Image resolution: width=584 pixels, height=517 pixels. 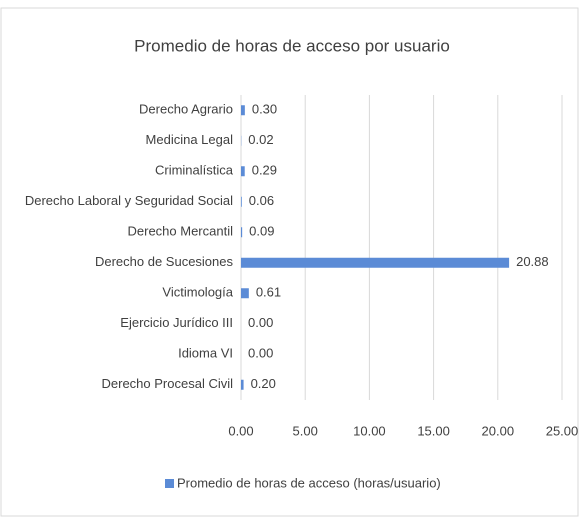 What do you see at coordinates (181, 231) in the screenshot?
I see `y-tick-label: Derecho Mercantil` at bounding box center [181, 231].